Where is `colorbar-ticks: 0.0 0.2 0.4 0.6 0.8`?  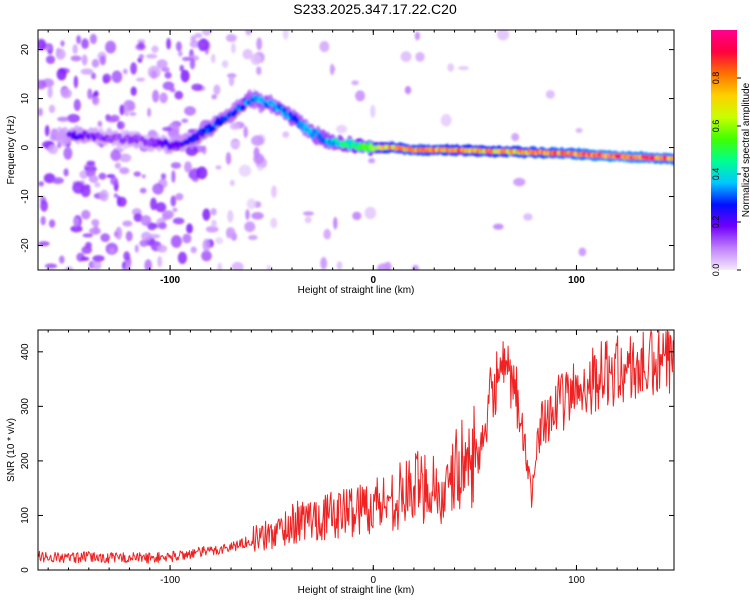
colorbar-ticks: 0.0 0.2 0.4 0.6 0.8 is located at coordinates (726, 174).